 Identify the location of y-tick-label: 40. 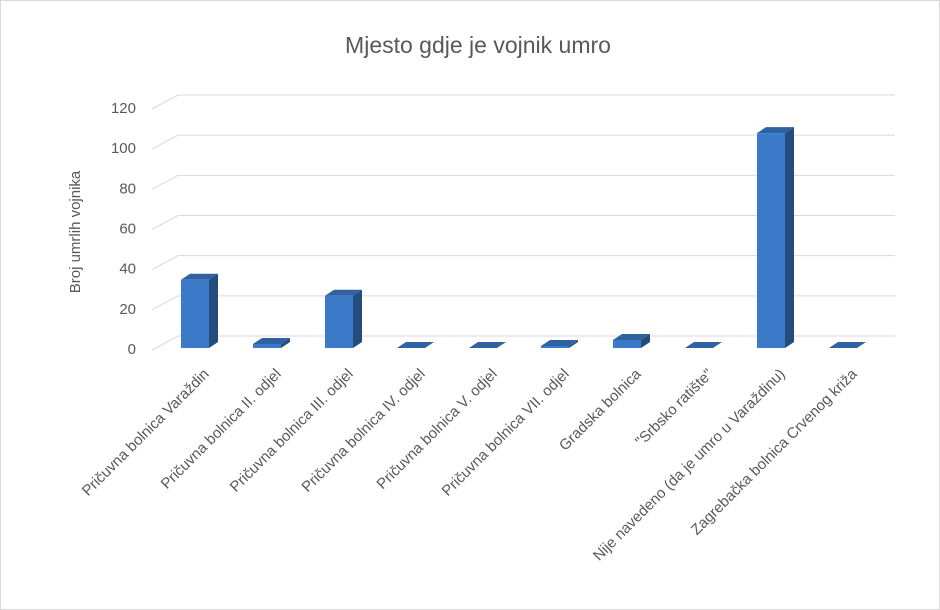
(127, 269).